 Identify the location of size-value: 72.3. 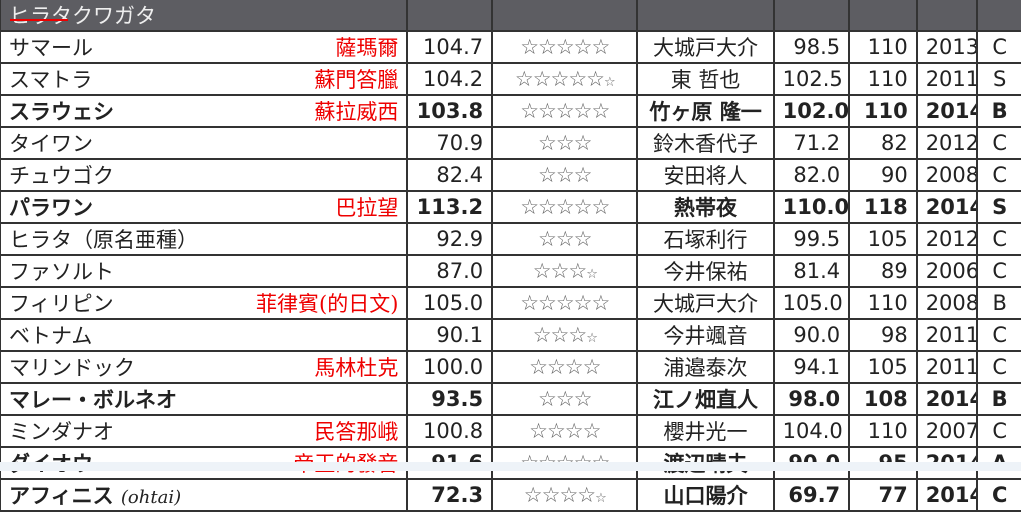
(450, 495).